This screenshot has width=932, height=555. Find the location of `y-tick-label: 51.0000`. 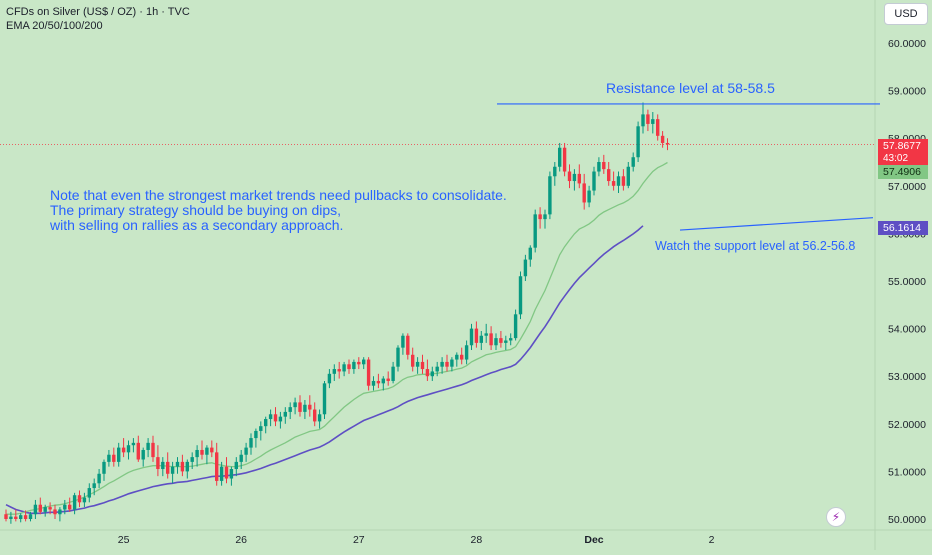

y-tick-label: 51.0000 is located at coordinates (907, 472).